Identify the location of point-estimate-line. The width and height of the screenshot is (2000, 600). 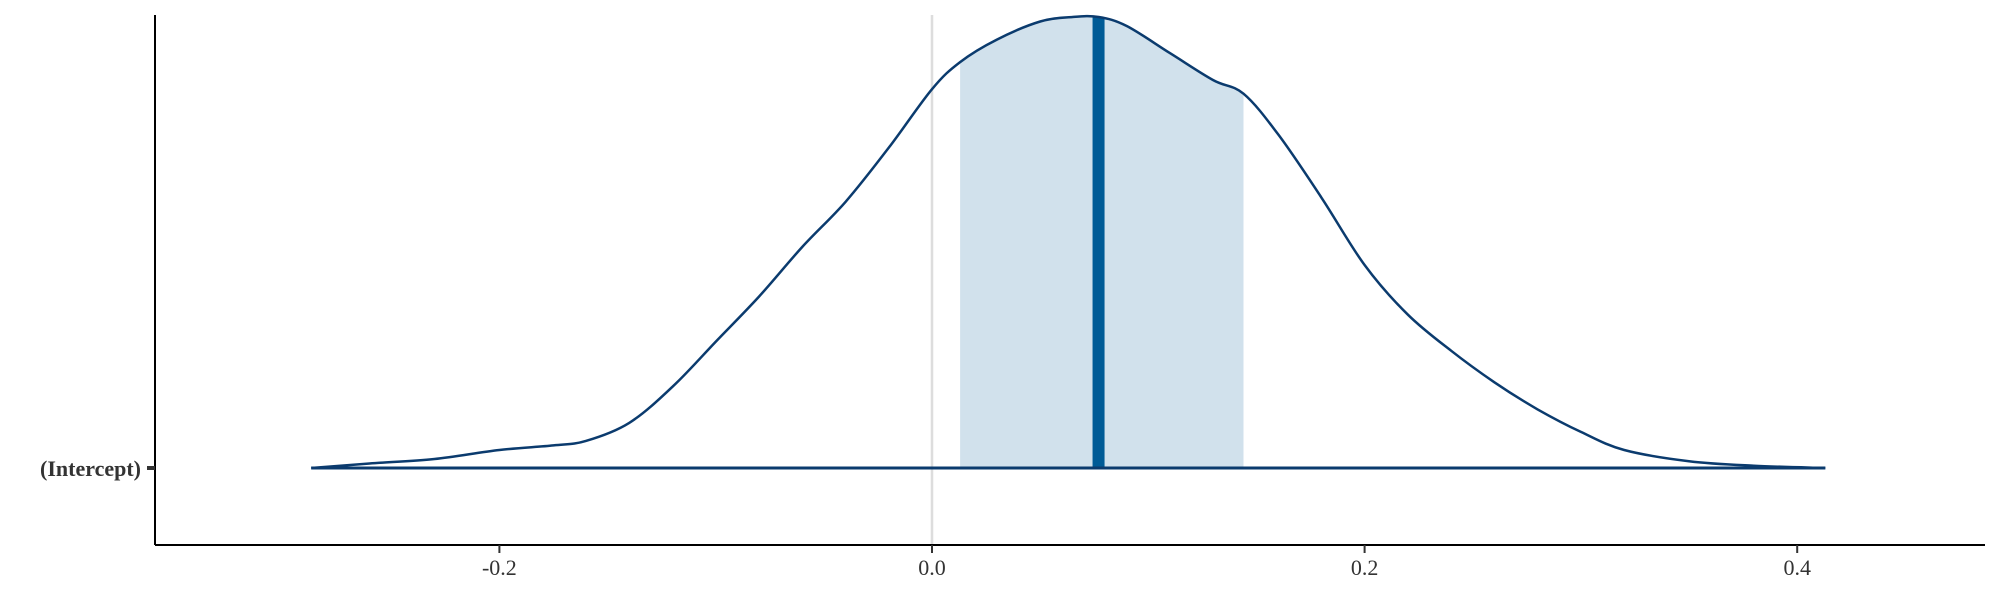
(1098, 242).